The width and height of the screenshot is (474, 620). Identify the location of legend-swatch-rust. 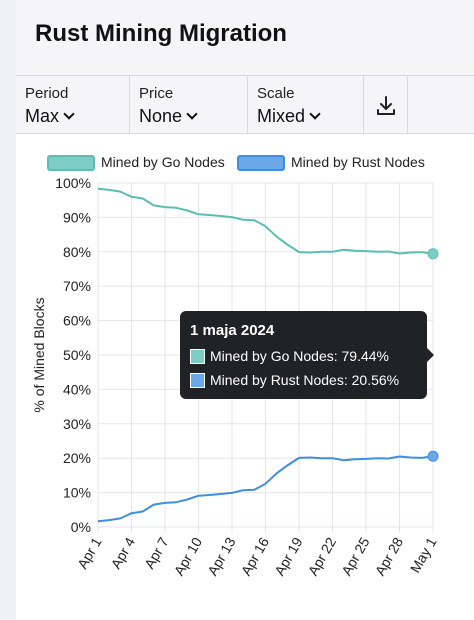
(261, 163).